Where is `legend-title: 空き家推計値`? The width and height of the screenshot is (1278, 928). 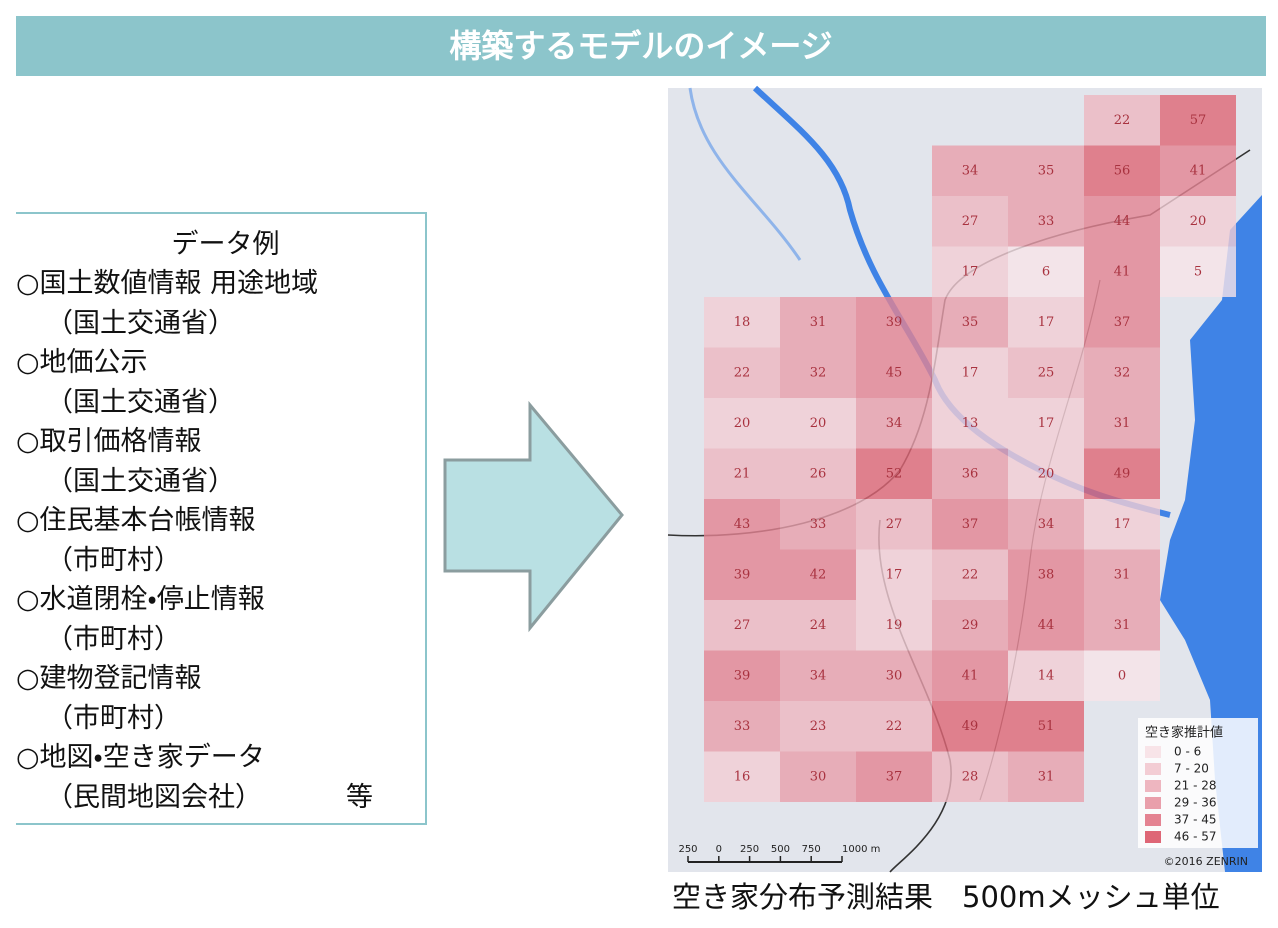 legend-title: 空き家推計値 is located at coordinates (1184, 733).